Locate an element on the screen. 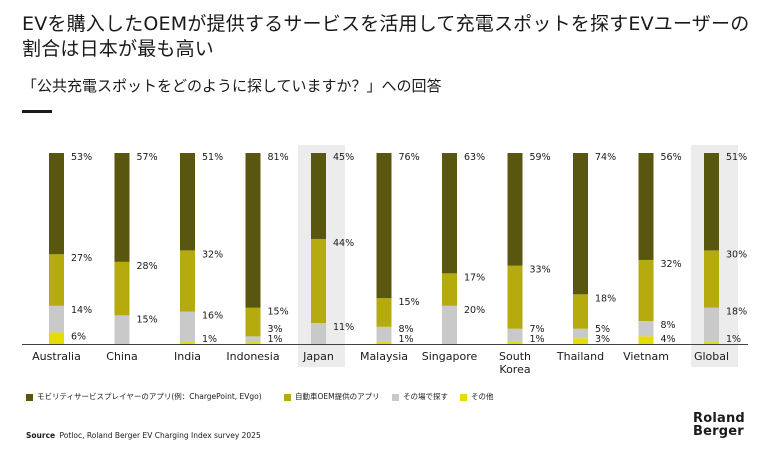  value-label-australia-mobility: 53% is located at coordinates (81, 157).